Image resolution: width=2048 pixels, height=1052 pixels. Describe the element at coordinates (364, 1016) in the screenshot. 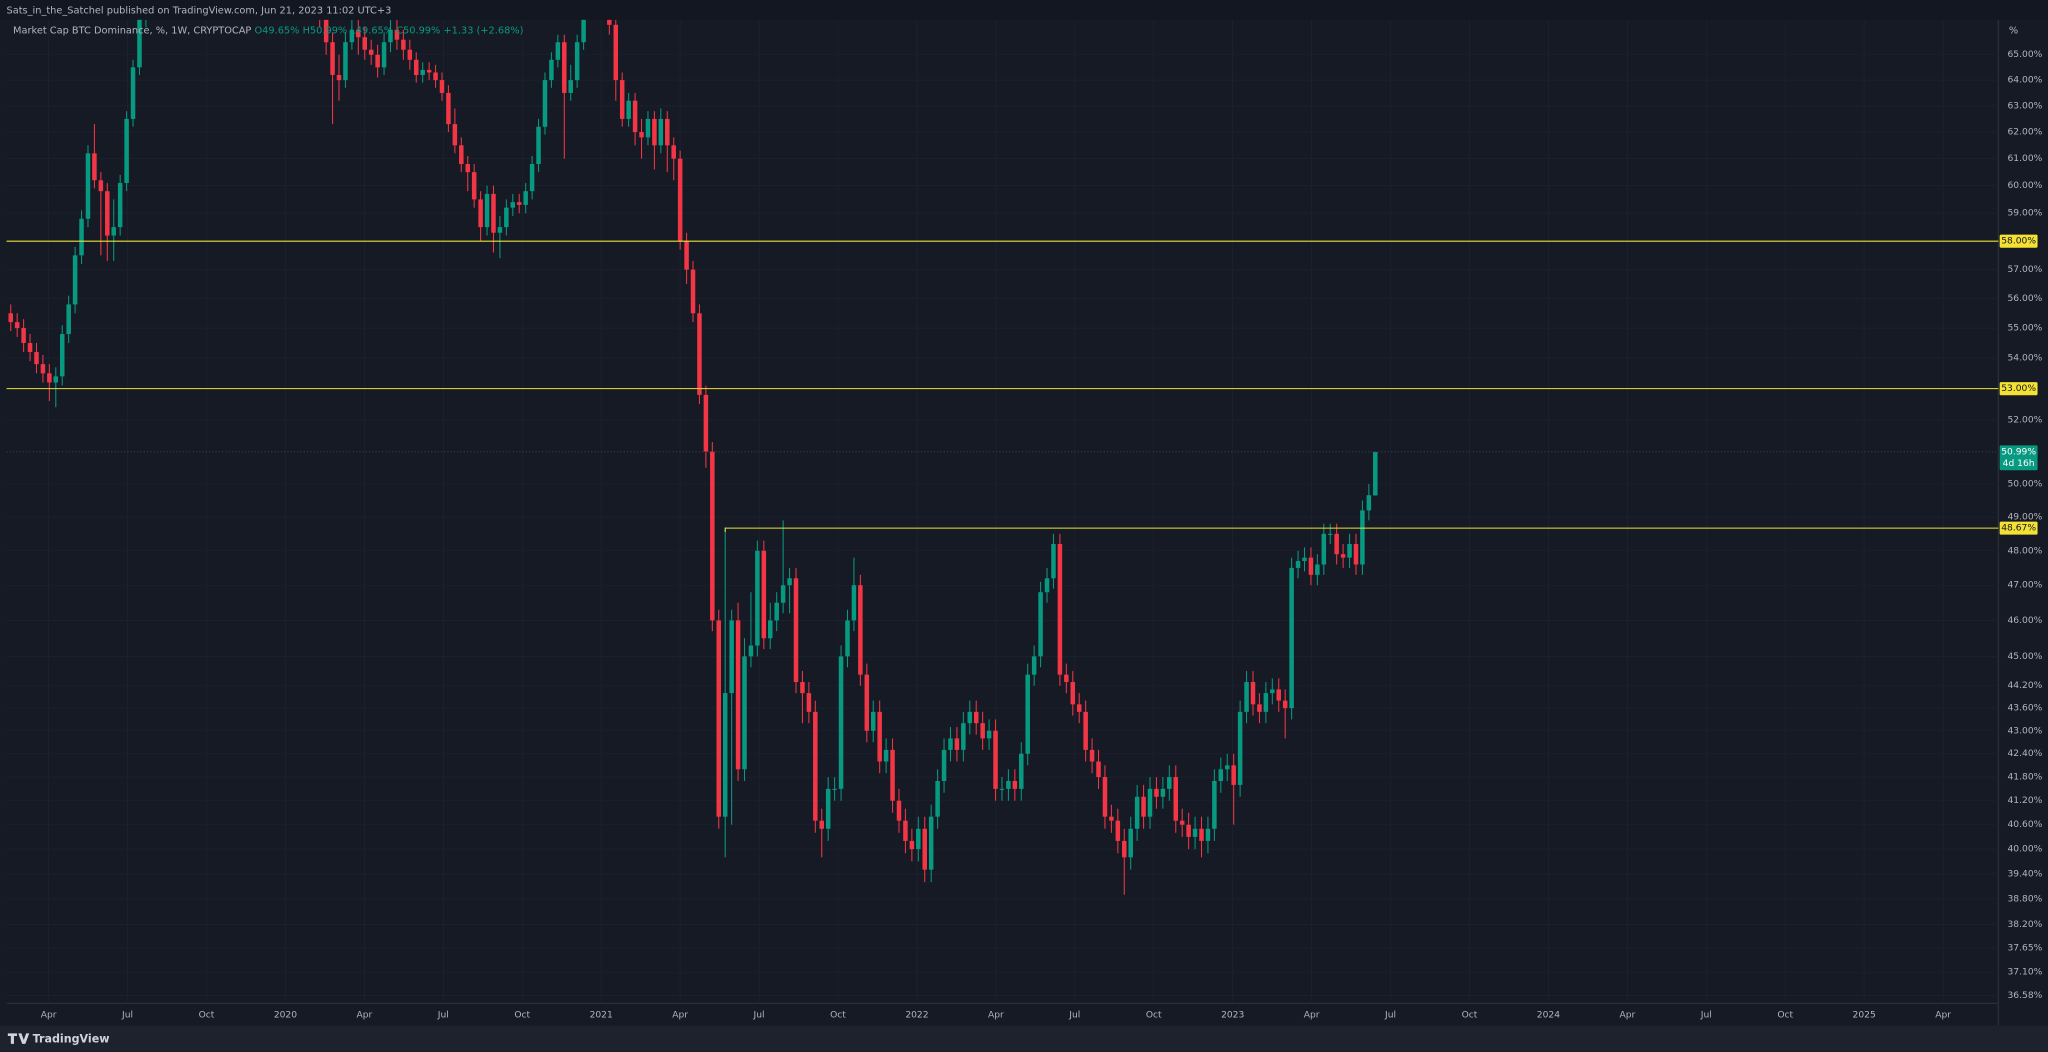

I see `x-tick-label: Apr` at that location.